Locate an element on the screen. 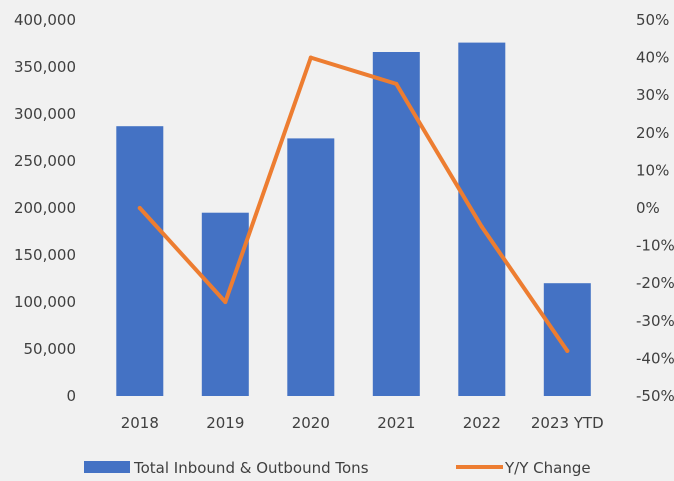 The height and width of the screenshot is (481, 674). right-tick-label: 50% is located at coordinates (652, 20).